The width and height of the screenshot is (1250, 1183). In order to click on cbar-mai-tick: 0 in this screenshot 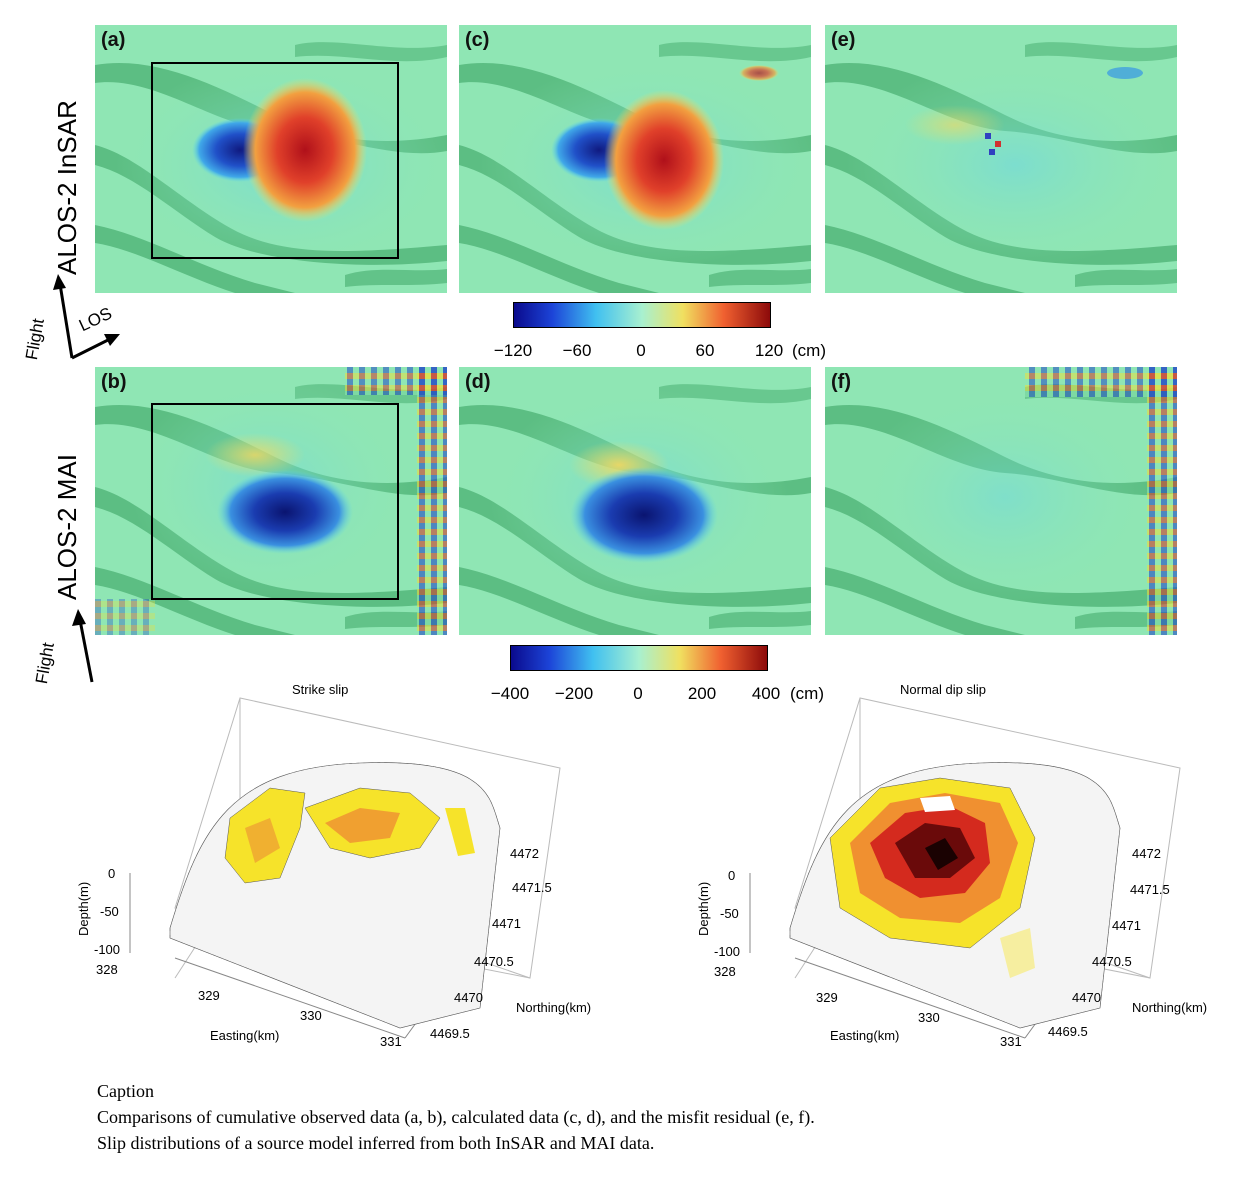, I will do `click(638, 693)`.